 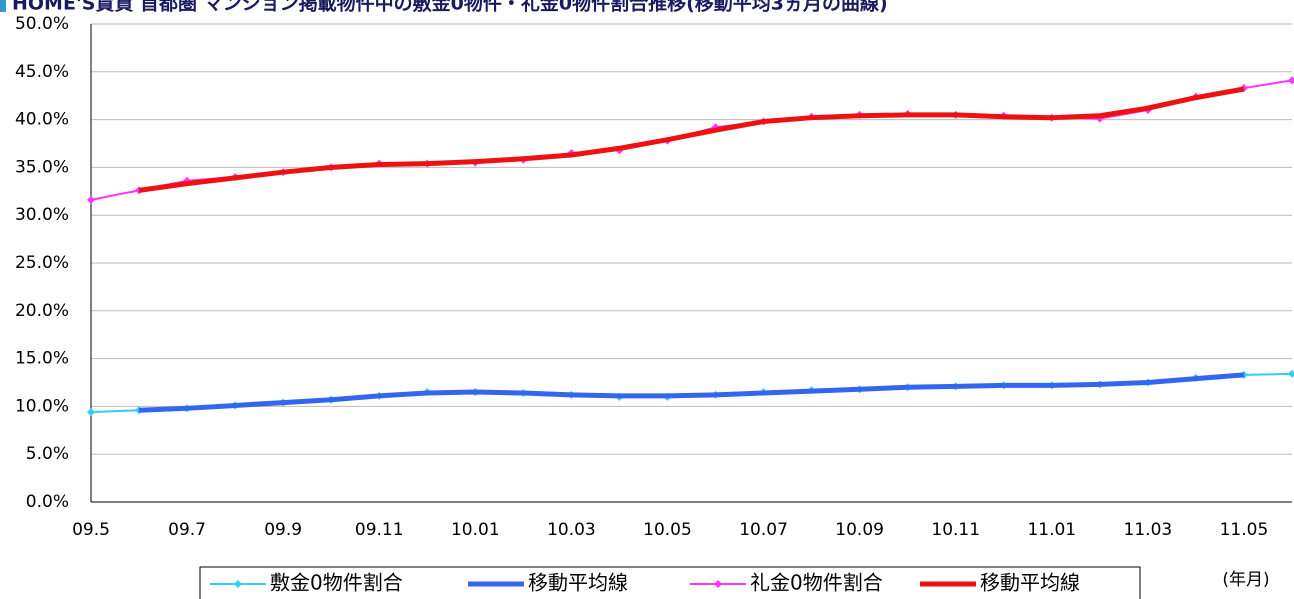 I want to click on x-tick-label: 10.07, so click(x=763, y=530).